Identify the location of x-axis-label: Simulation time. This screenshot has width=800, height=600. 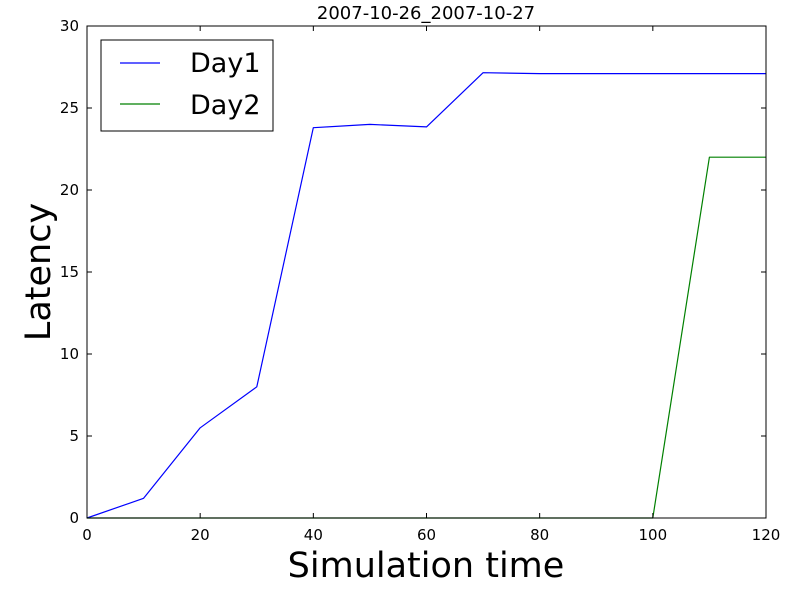
(426, 566).